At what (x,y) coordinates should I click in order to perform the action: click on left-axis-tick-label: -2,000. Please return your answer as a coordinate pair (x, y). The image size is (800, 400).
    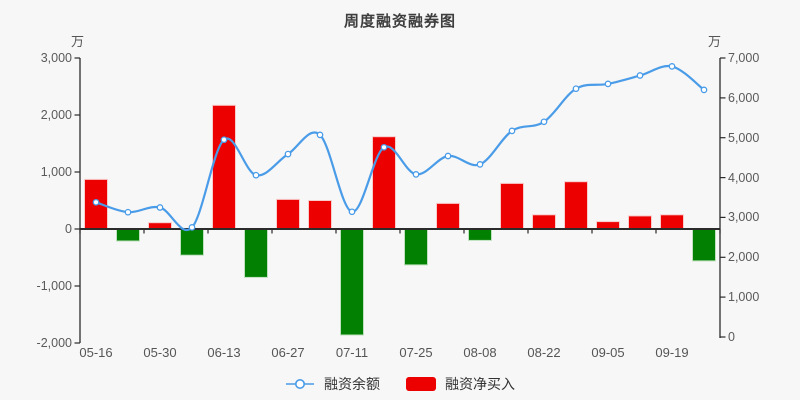
    Looking at the image, I should click on (54, 343).